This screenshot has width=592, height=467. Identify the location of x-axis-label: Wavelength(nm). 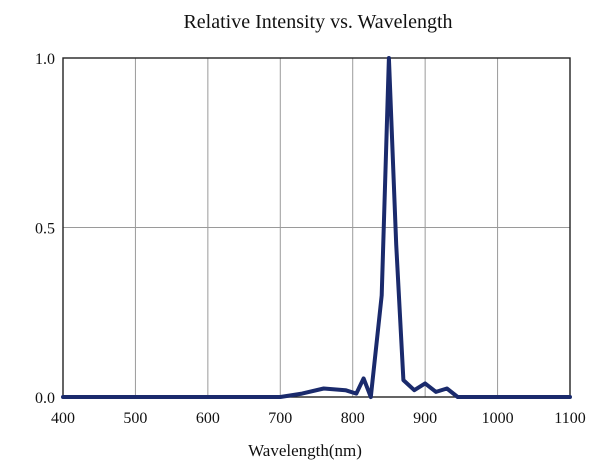
(305, 450).